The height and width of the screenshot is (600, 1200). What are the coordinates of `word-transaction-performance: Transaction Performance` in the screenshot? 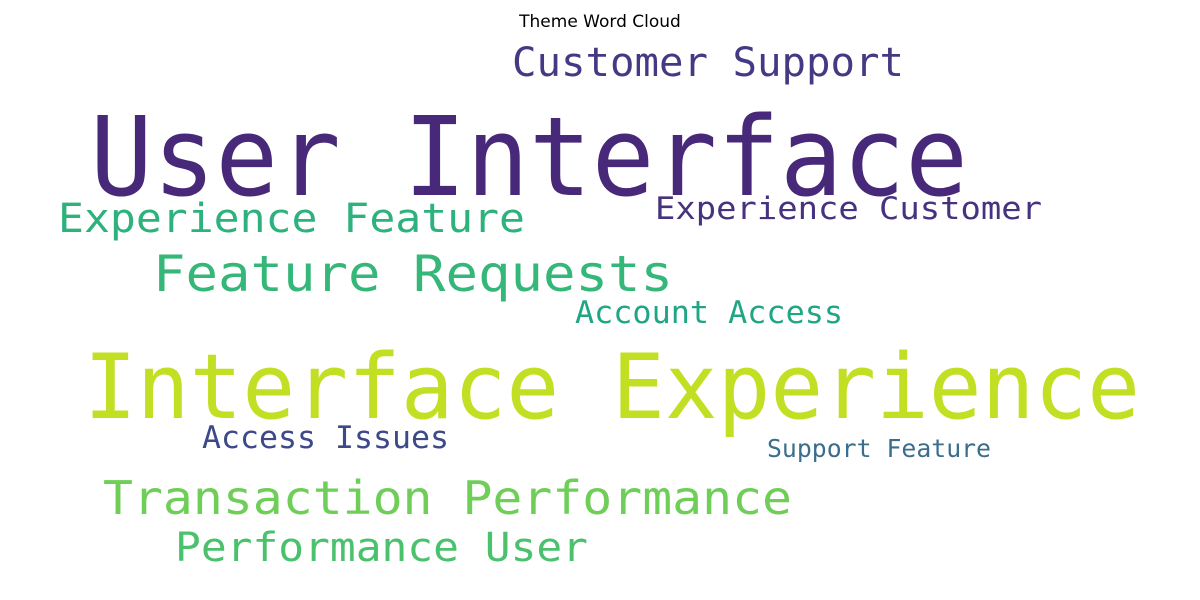 It's located at (447, 498).